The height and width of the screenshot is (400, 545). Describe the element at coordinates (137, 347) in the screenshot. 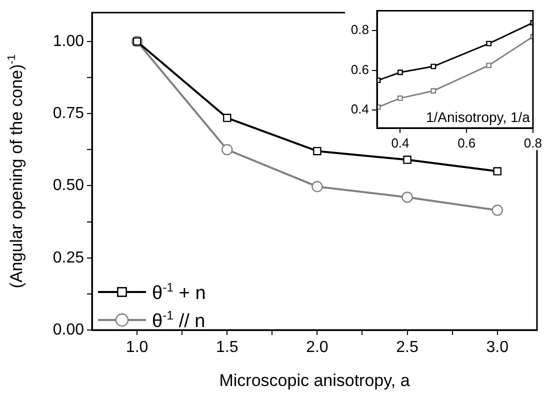

I see `x-tick-label: 1.0` at that location.